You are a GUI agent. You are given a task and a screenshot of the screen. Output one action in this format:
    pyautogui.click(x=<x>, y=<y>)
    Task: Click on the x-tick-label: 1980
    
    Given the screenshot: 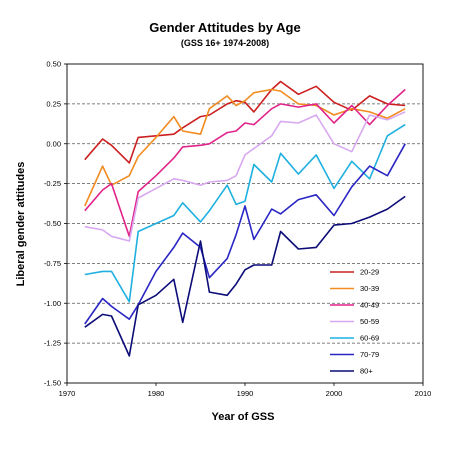 What is the action you would take?
    pyautogui.click(x=156, y=393)
    